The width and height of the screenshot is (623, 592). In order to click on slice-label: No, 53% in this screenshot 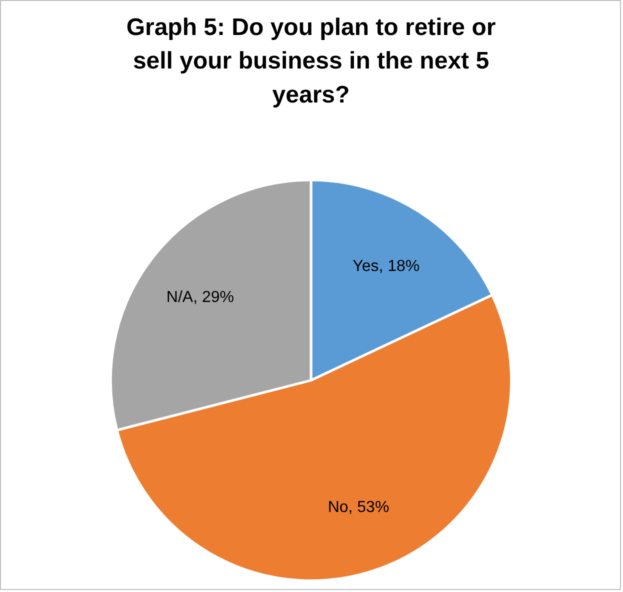, I will do `click(359, 507)`.